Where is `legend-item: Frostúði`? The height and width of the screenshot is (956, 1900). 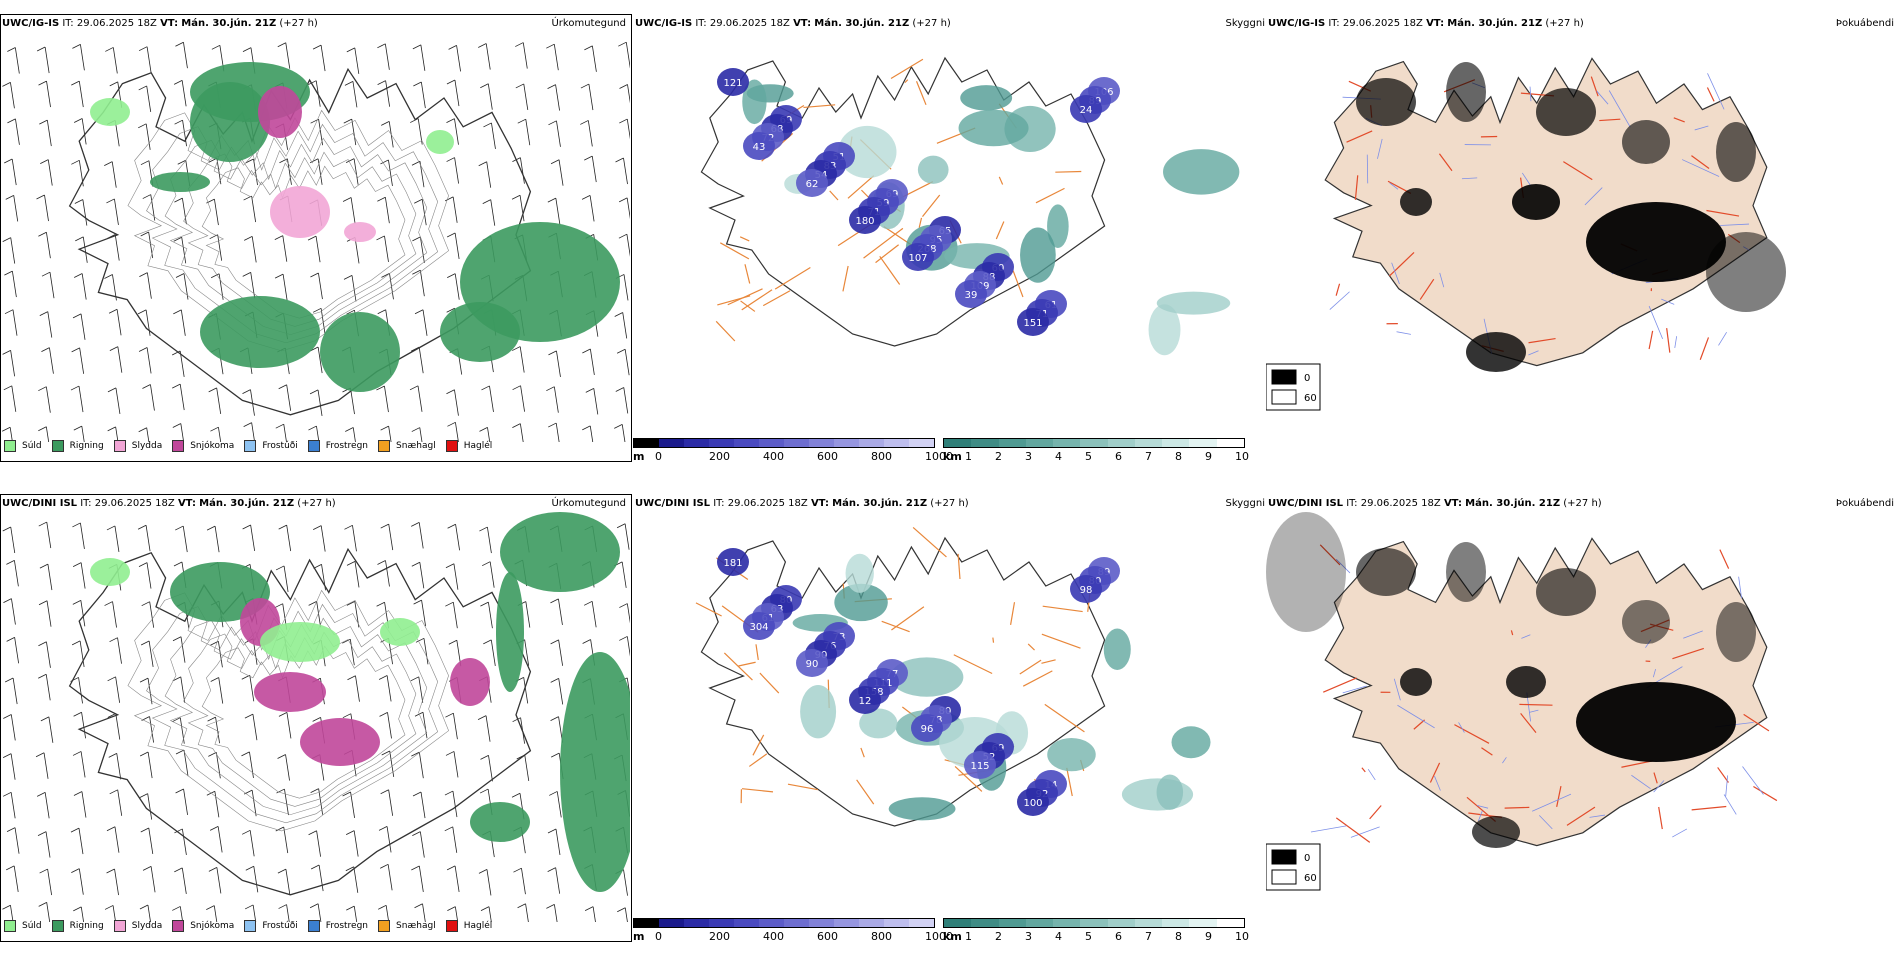
legend-item: Frostúði is located at coordinates (270, 446).